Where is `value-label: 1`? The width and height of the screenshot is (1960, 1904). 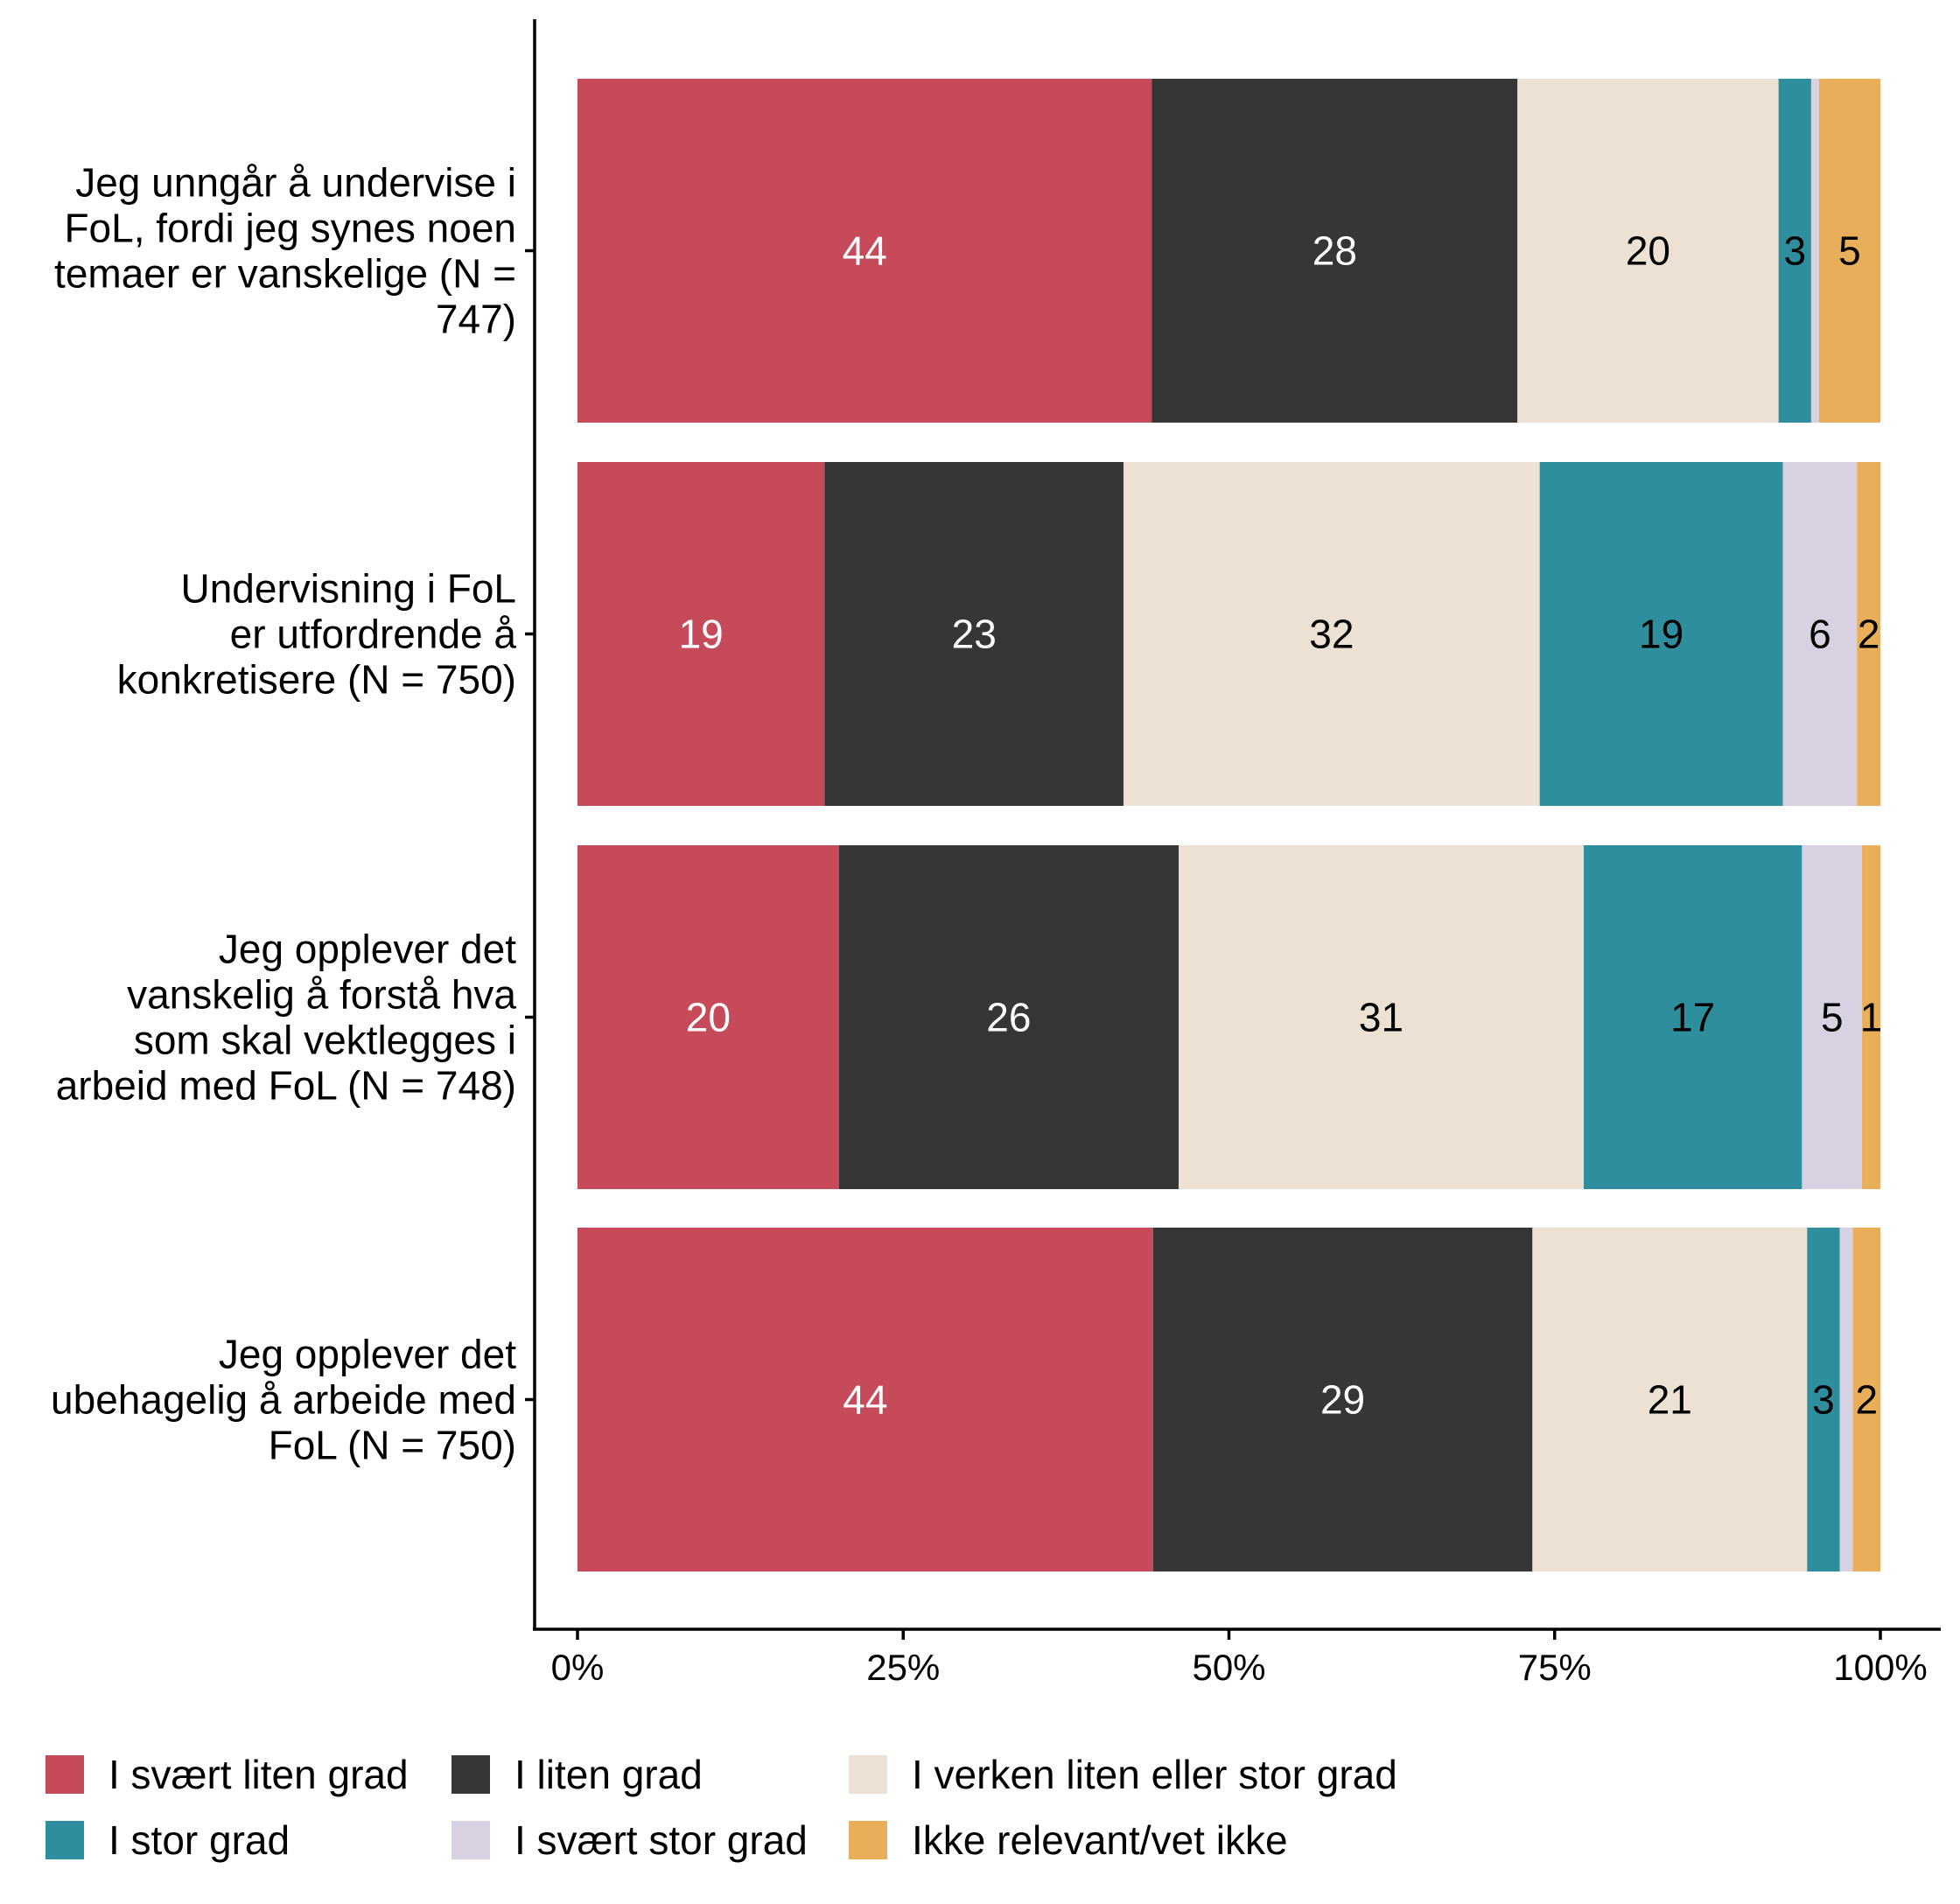
value-label: 1 is located at coordinates (1871, 1017).